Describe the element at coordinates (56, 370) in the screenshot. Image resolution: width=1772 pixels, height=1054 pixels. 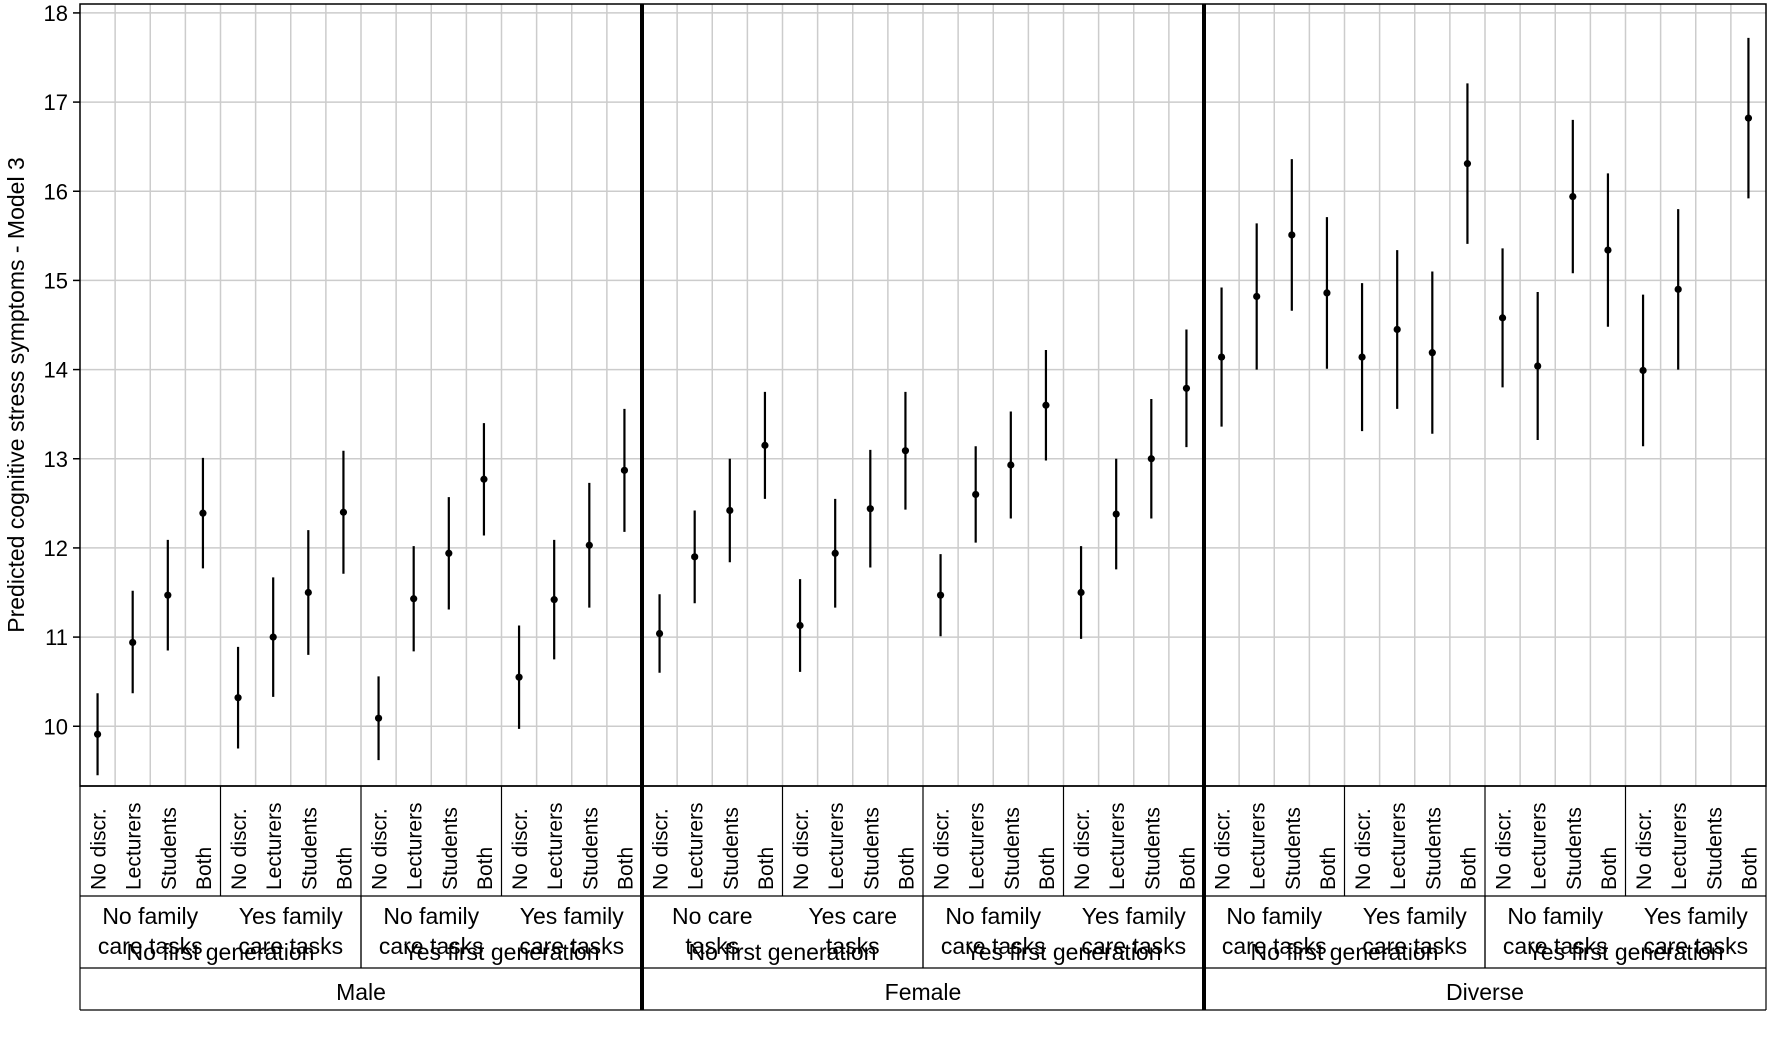
I see `y-tick-label: 14` at that location.